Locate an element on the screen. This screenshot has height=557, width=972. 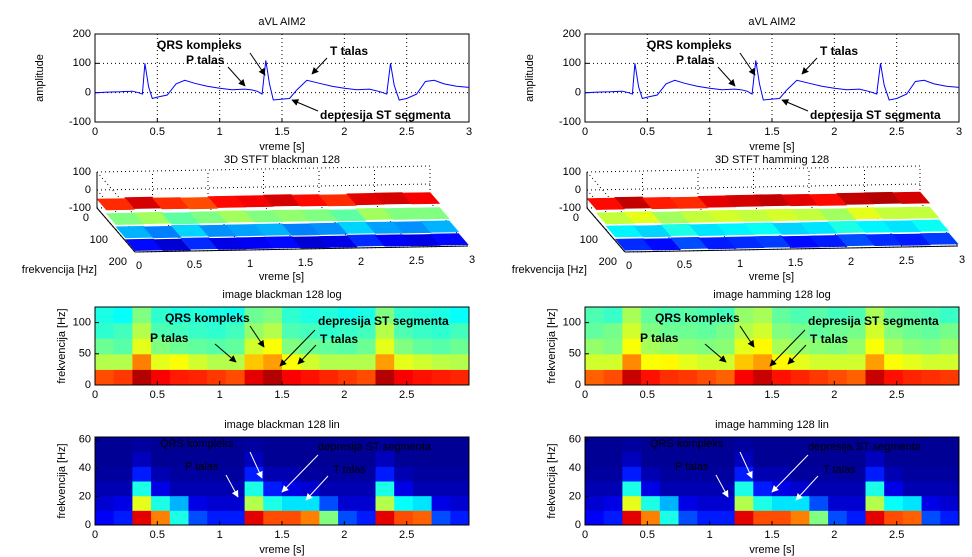
y-tick-label: 20 is located at coordinates (85, 497).